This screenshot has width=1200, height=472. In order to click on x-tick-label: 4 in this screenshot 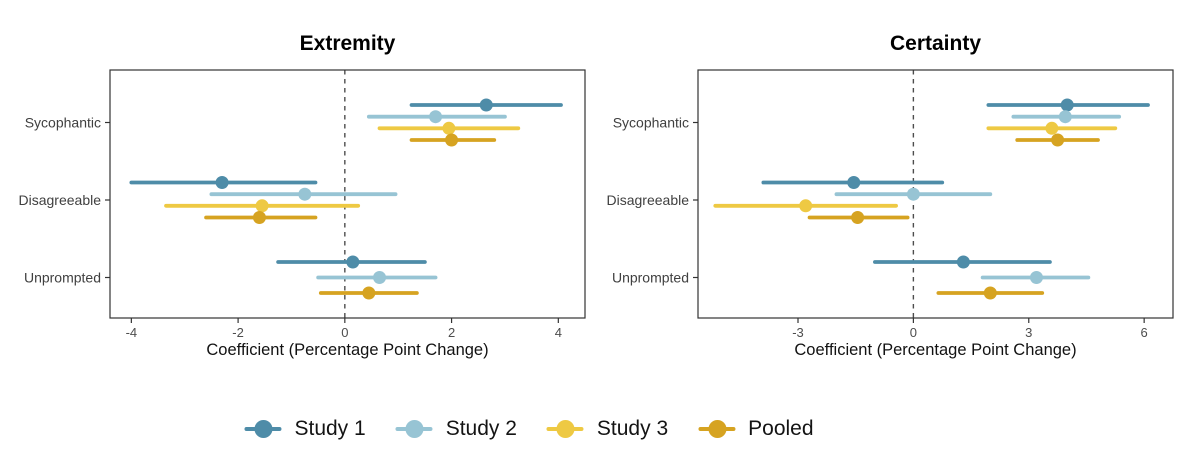, I will do `click(558, 332)`.